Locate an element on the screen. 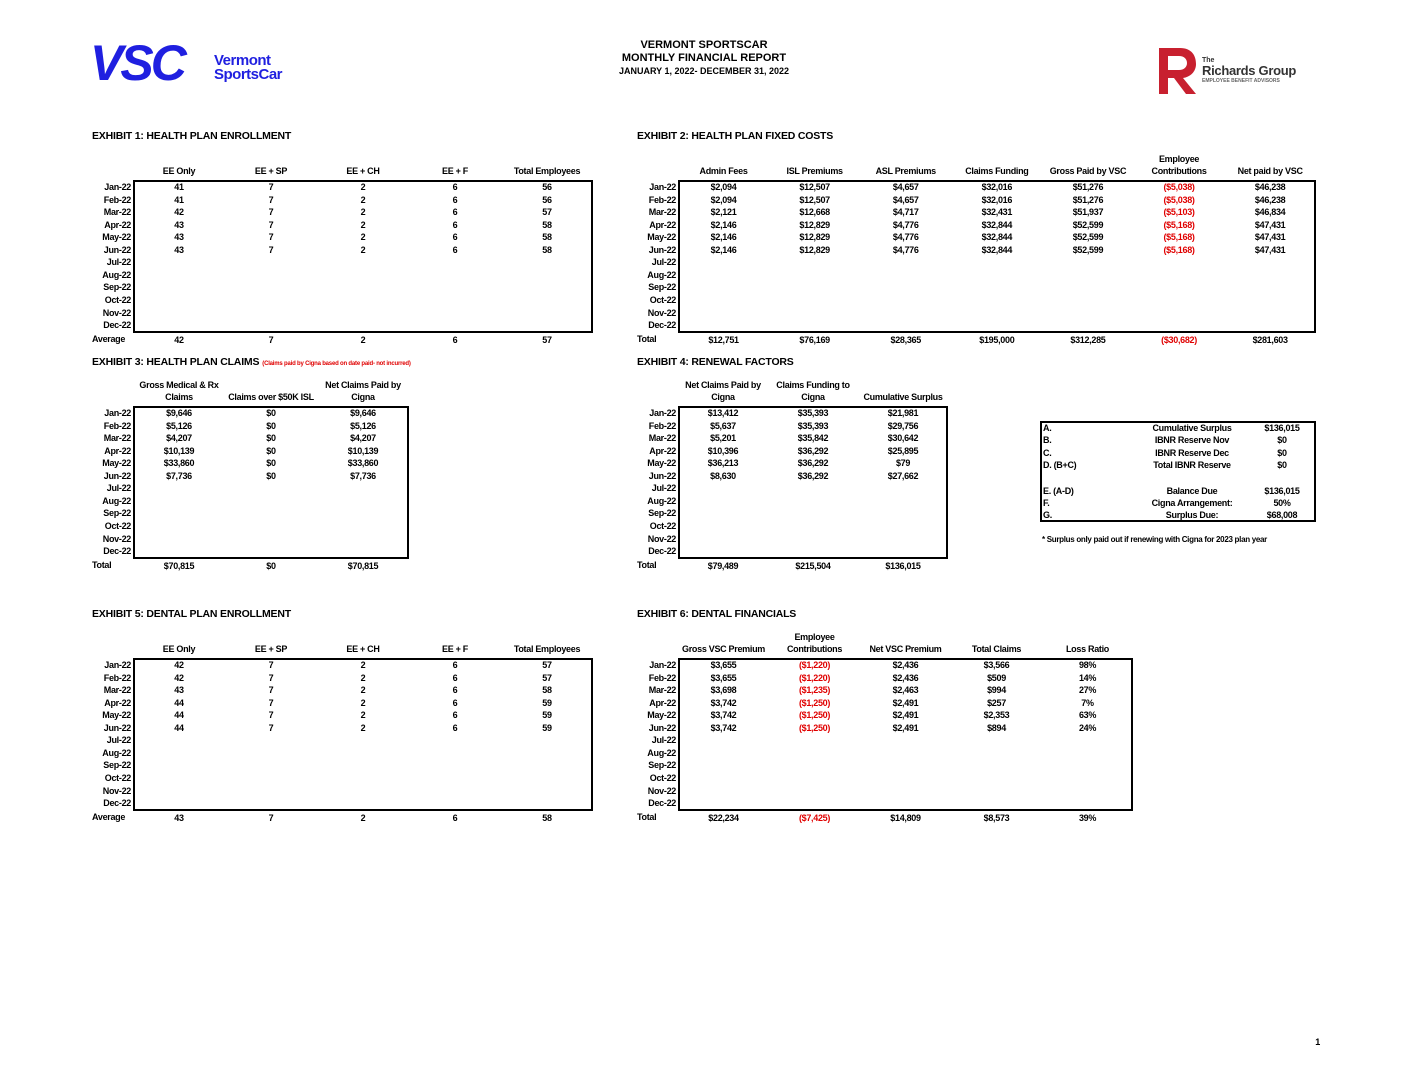 The width and height of the screenshot is (1408, 1088). table-cell: ($5,038) is located at coordinates (1179, 187).